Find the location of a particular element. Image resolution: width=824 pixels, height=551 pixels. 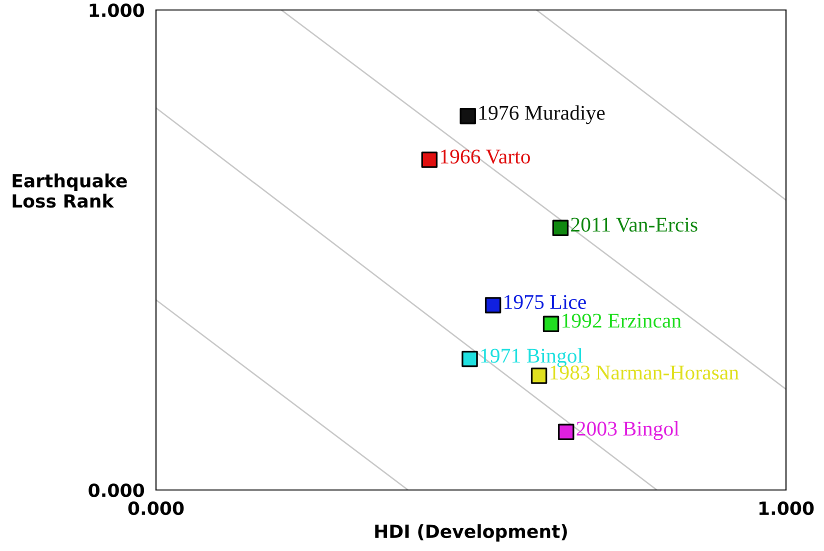

x-axis-title: HDI (Development) is located at coordinates (471, 533).